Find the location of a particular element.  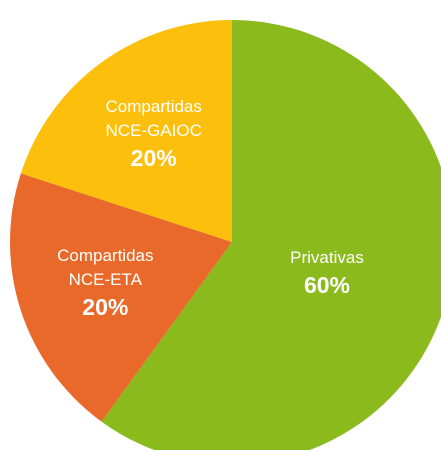

slice-label: Compartidas NCE-ETA 20% is located at coordinates (105, 283).